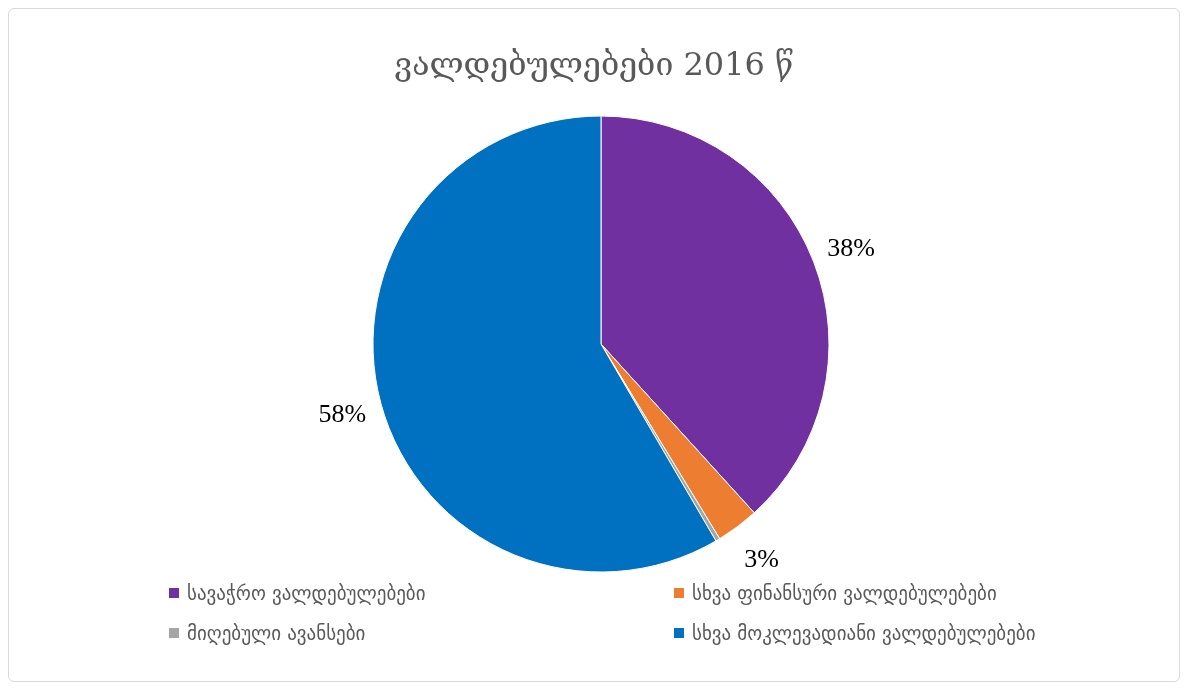 The width and height of the screenshot is (1188, 689). Describe the element at coordinates (864, 633) in the screenshot. I see `legend-label: სხვა მოკლევადიანი ვალდებულებები` at that location.